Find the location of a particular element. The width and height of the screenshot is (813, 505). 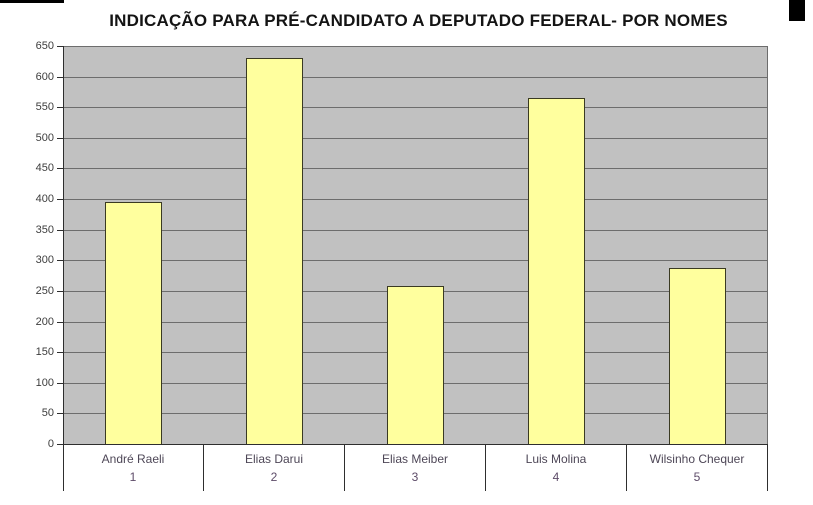

category-cell-5: Wilsinho Chequer 5 is located at coordinates (697, 468).